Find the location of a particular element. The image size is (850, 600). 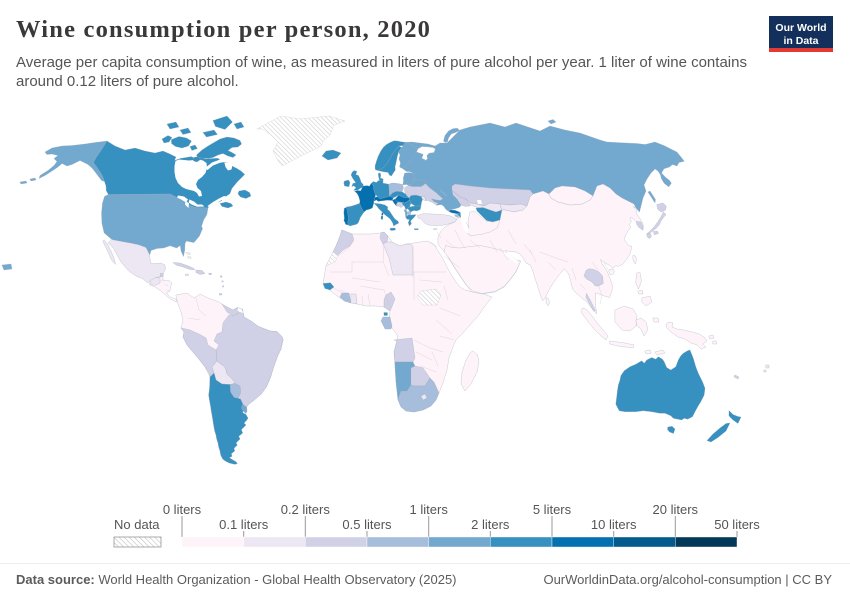

svg-text: 0.1 liters is located at coordinates (244, 524).